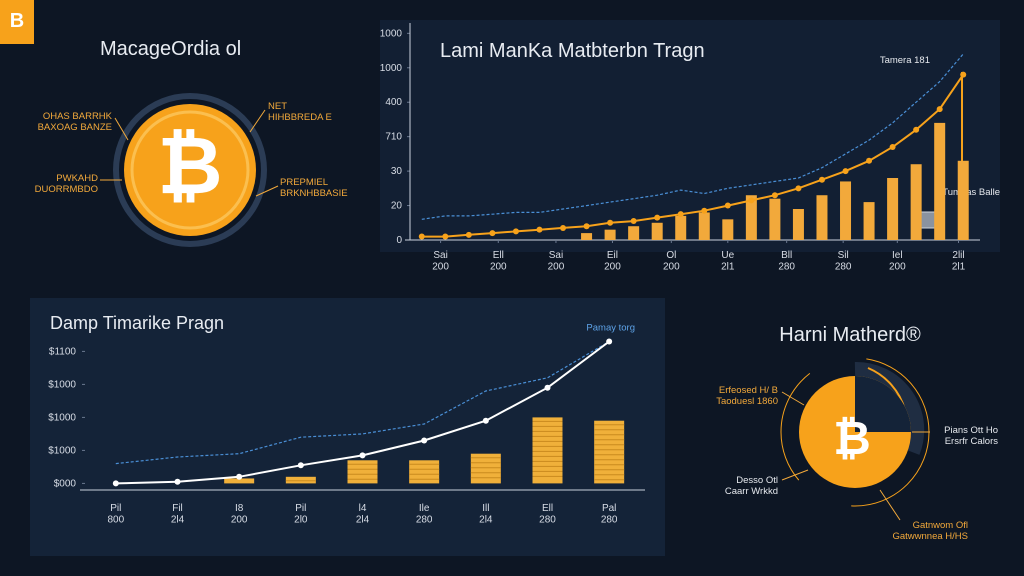  Describe the element at coordinates (189, 165) in the screenshot. I see `bitcoin-symbol: ₿` at that location.